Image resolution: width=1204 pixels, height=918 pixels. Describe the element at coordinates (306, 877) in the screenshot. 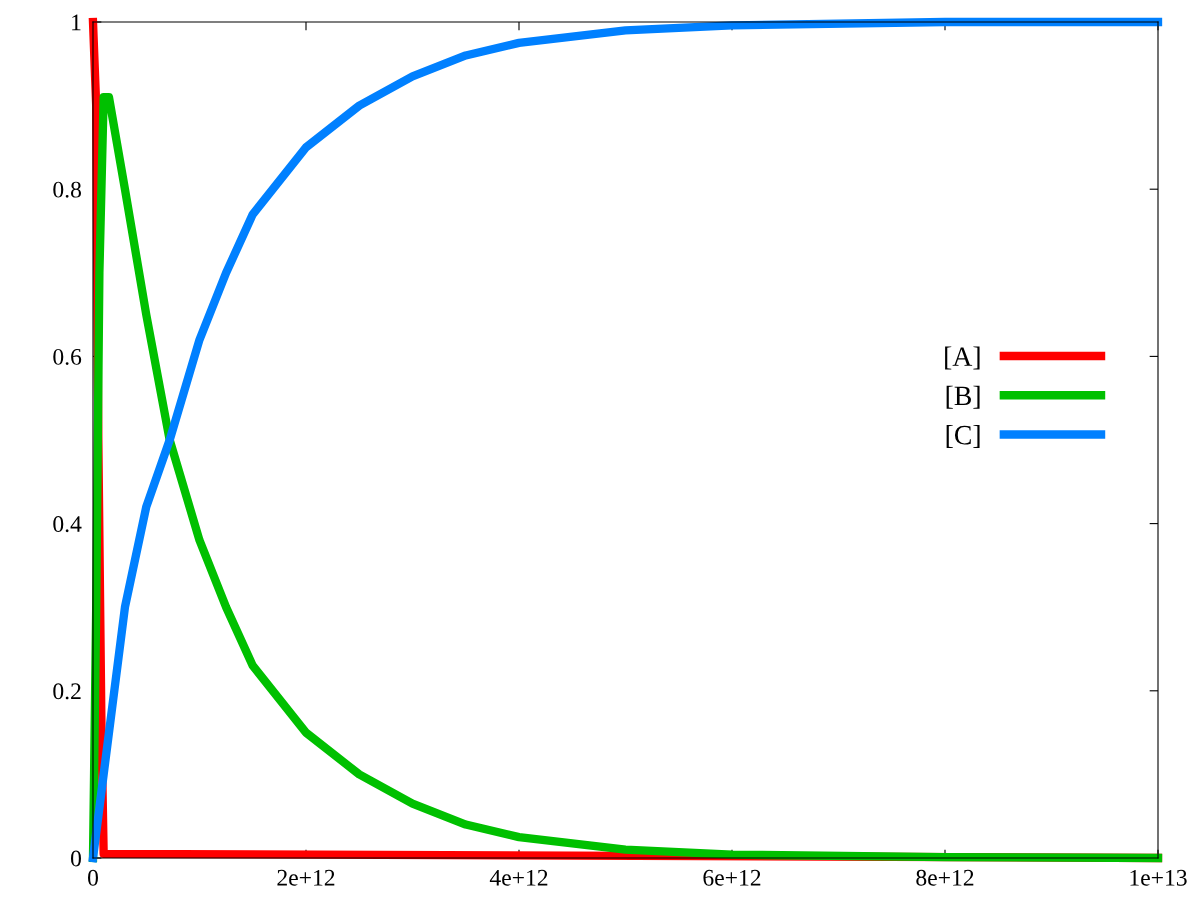

I see `x-tick-label: 2e+12` at that location.